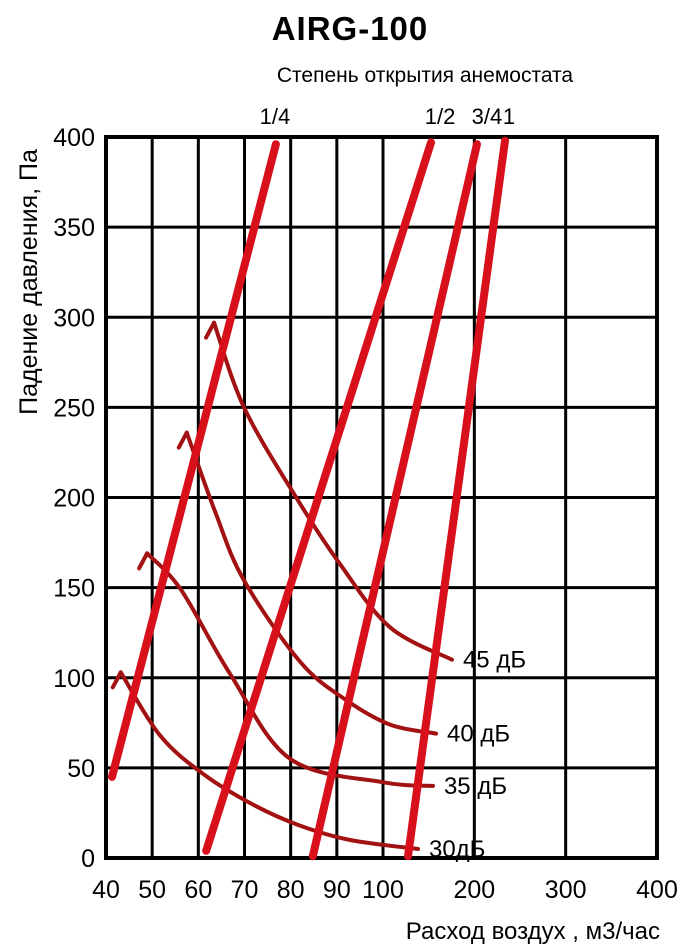  Describe the element at coordinates (88, 859) in the screenshot. I see `tick-label: 0` at that location.